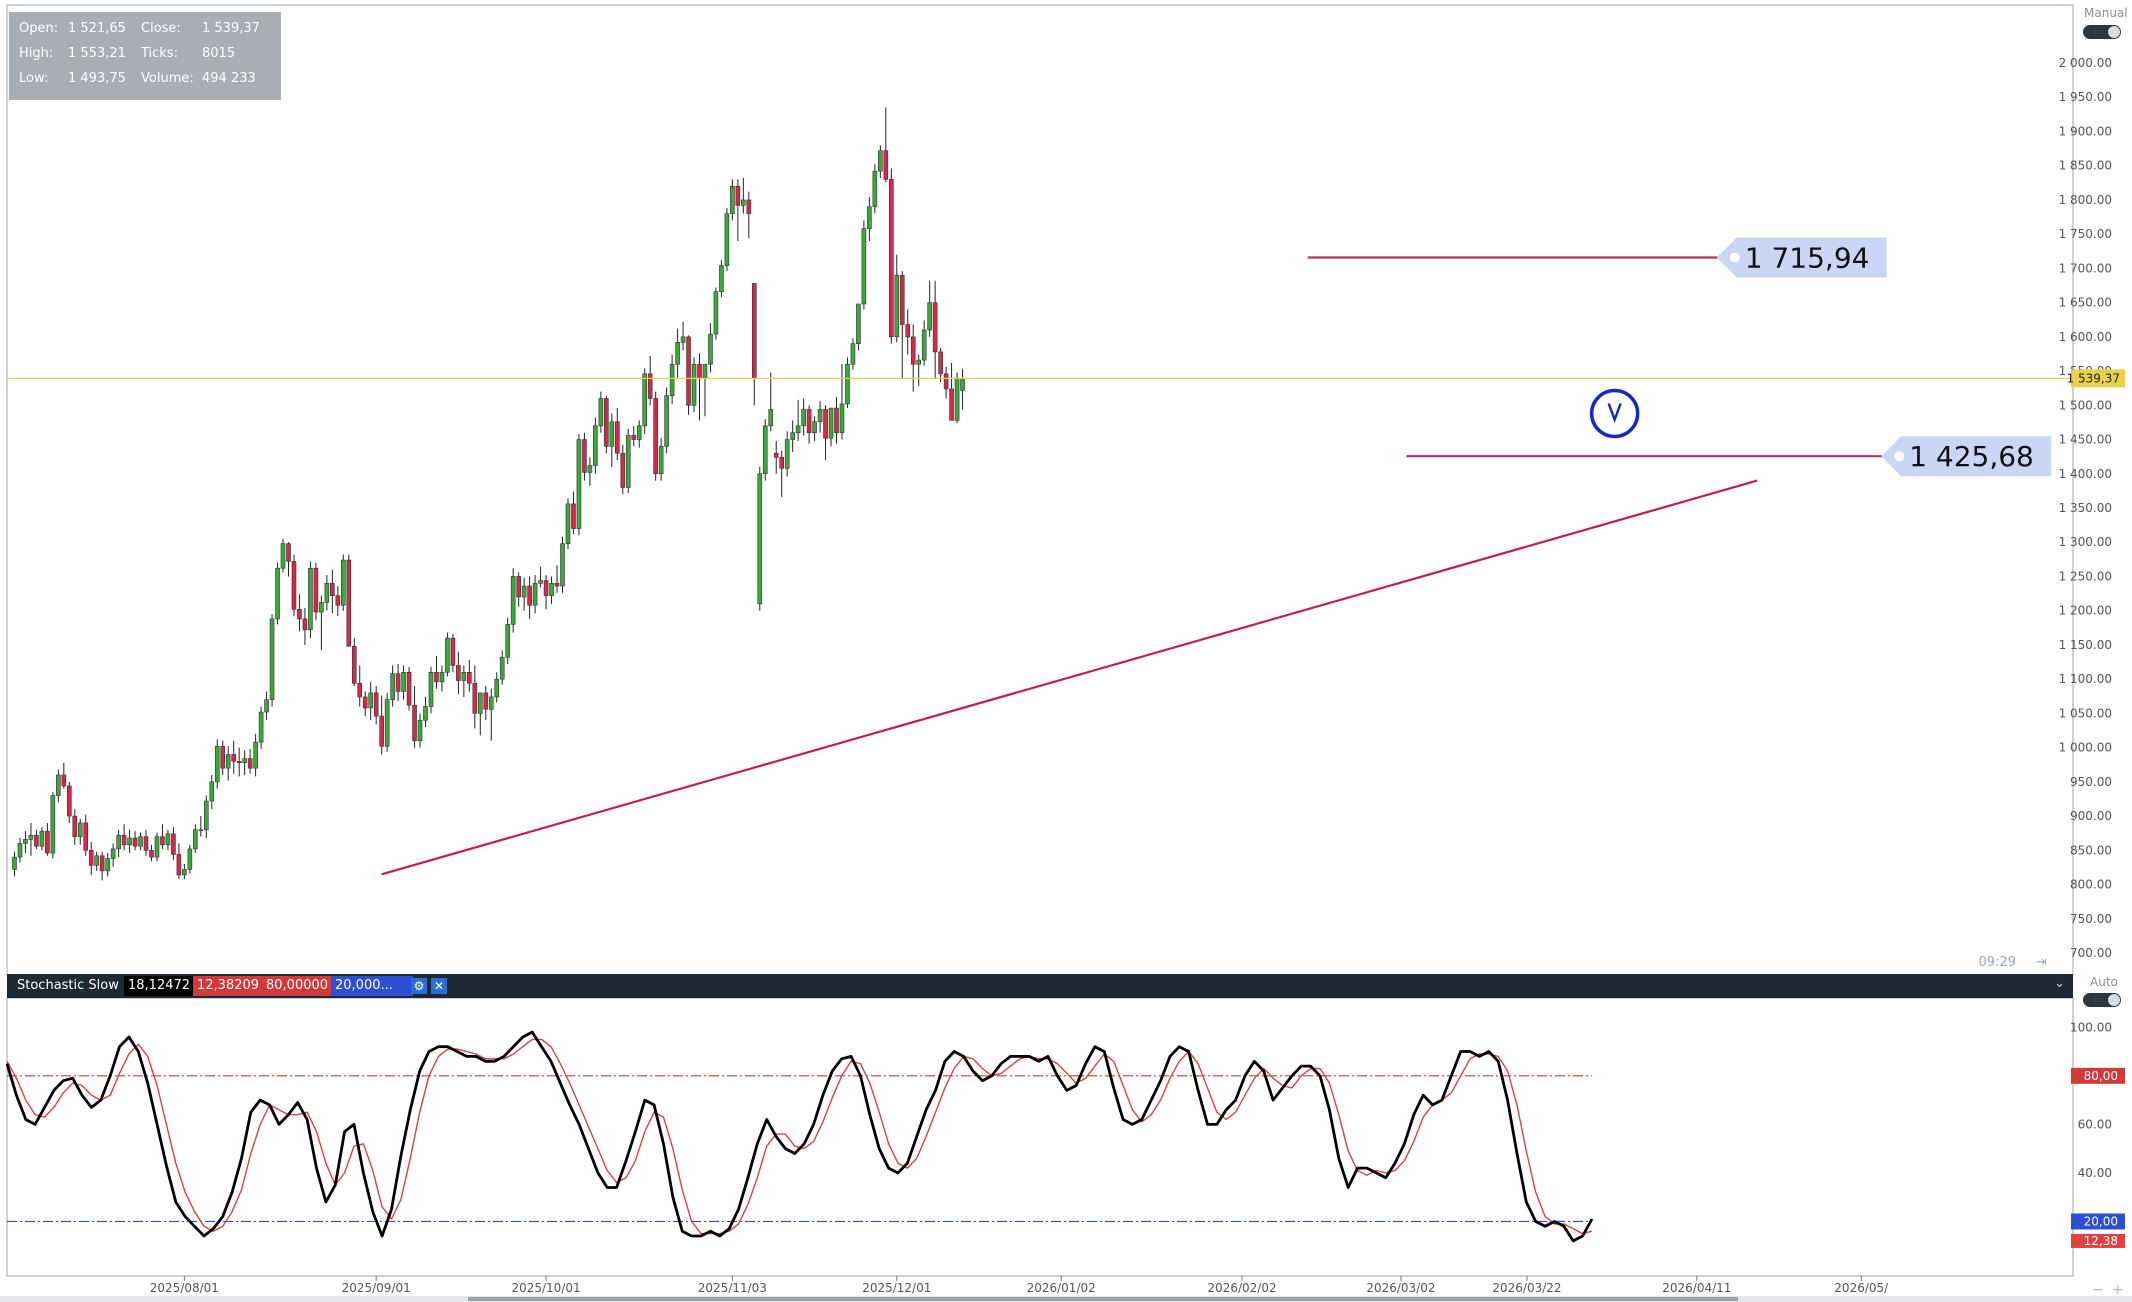  Describe the element at coordinates (1801, 257) in the screenshot. I see `level-callout: 1 715,94` at that location.